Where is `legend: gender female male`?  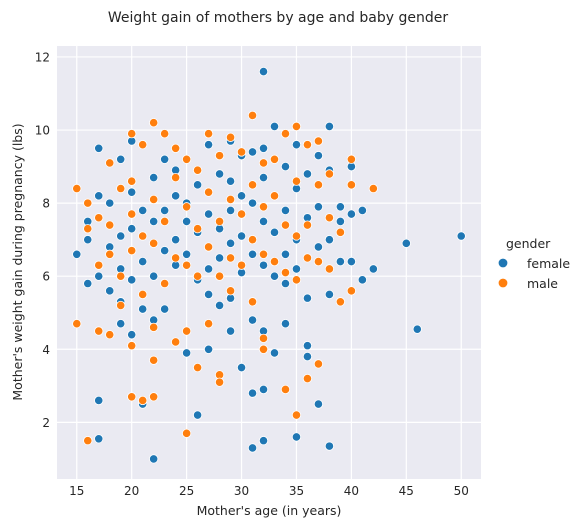 legend: gender female male is located at coordinates (533, 263).